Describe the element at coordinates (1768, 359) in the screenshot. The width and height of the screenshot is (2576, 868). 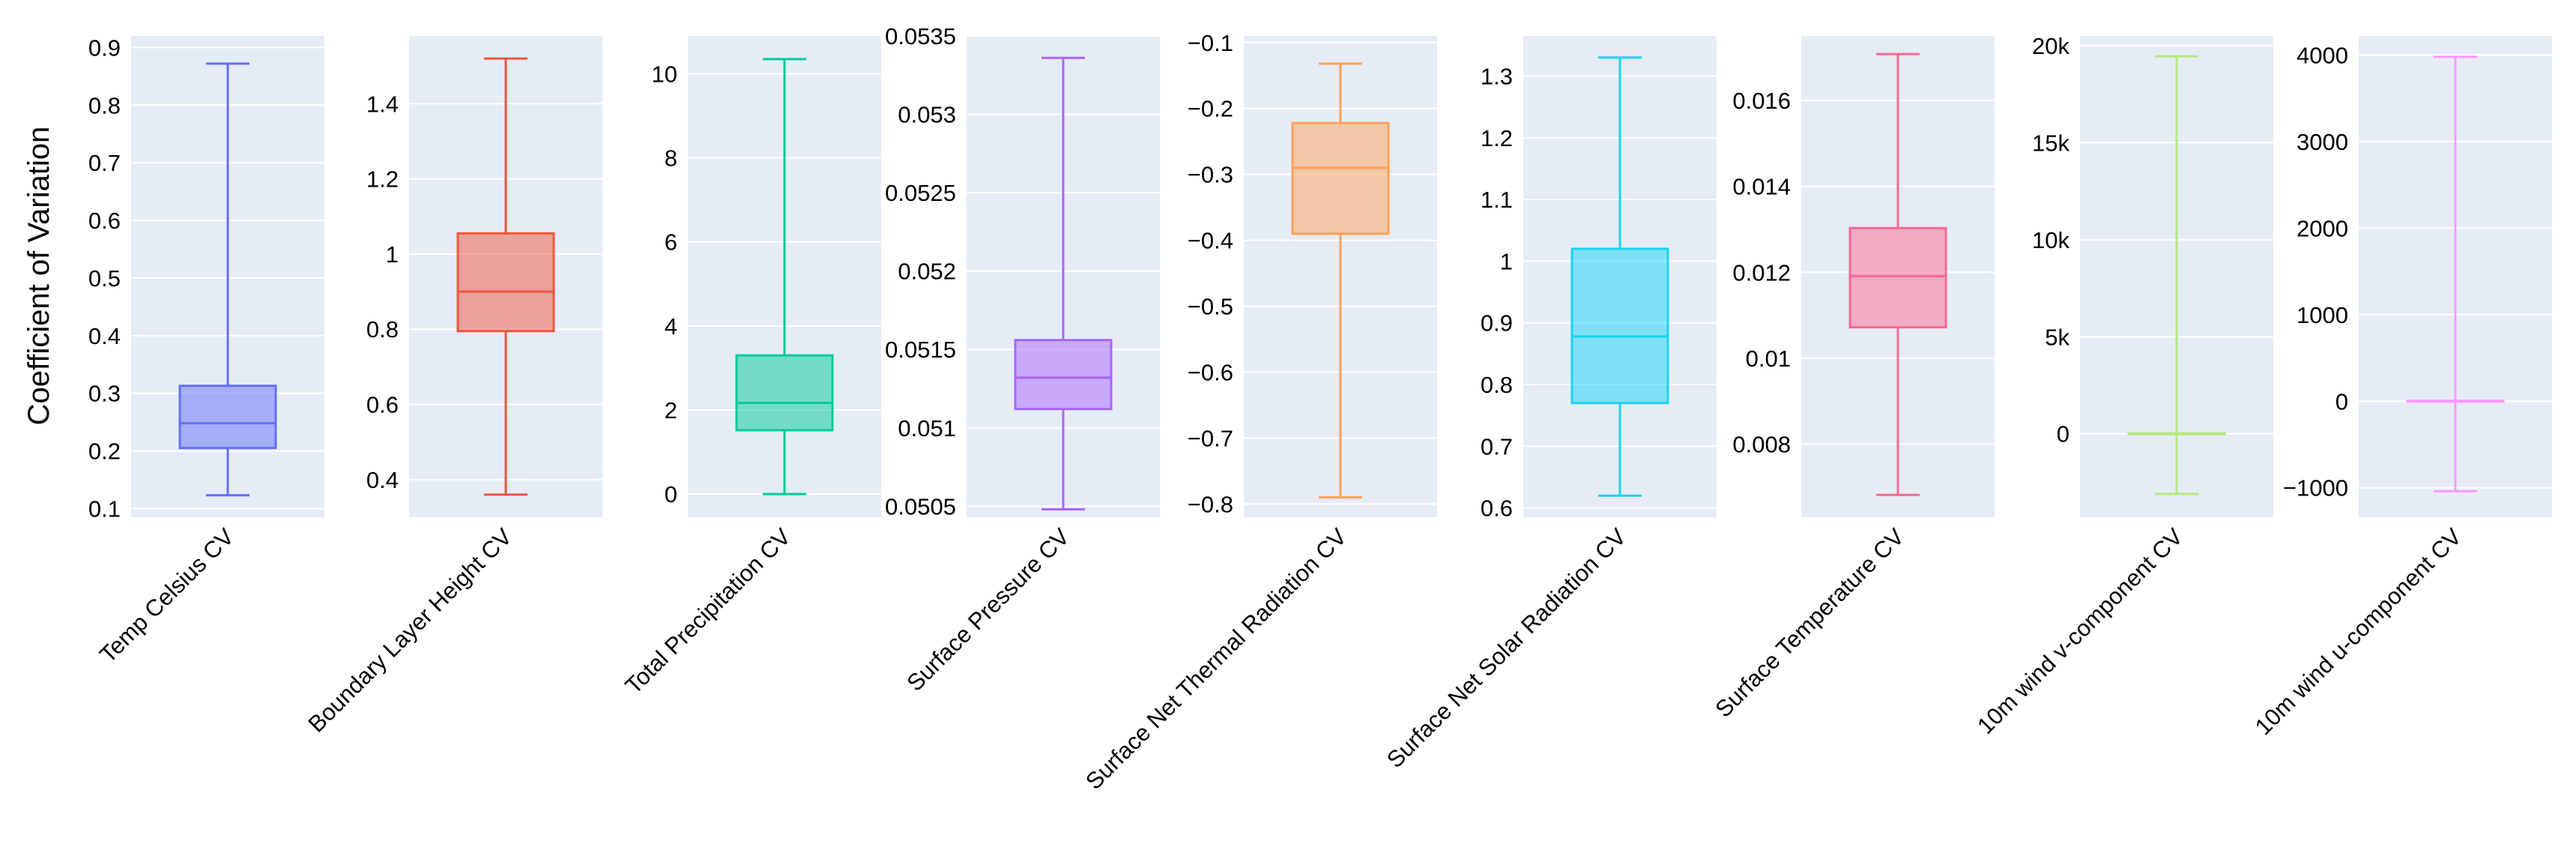
I see `y-tick-label: 0.01` at that location.